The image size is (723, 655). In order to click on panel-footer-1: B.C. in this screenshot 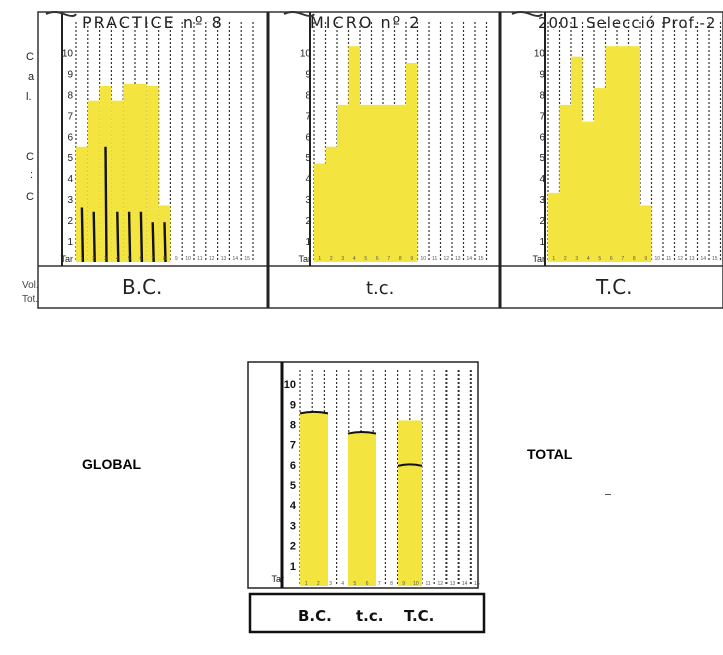, I will do `click(142, 287)`.